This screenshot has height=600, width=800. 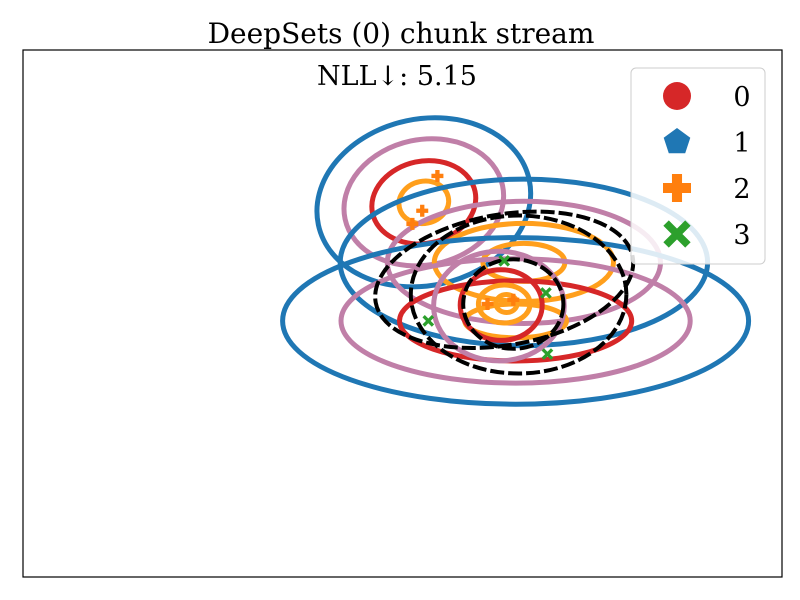 I want to click on legend-items: 0 1 2 3, so click(x=707, y=166).